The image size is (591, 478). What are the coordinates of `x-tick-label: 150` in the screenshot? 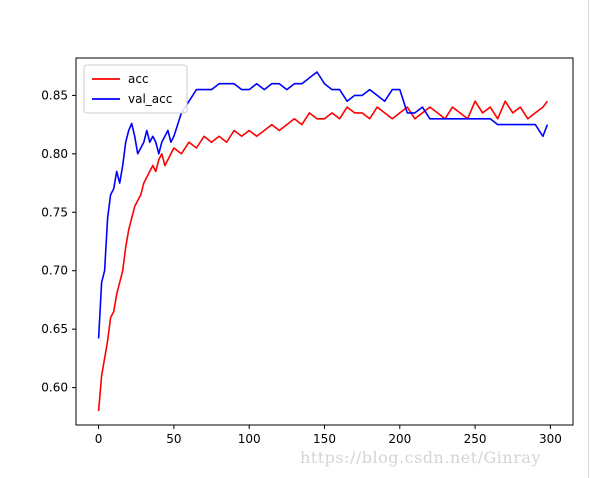 It's located at (324, 439).